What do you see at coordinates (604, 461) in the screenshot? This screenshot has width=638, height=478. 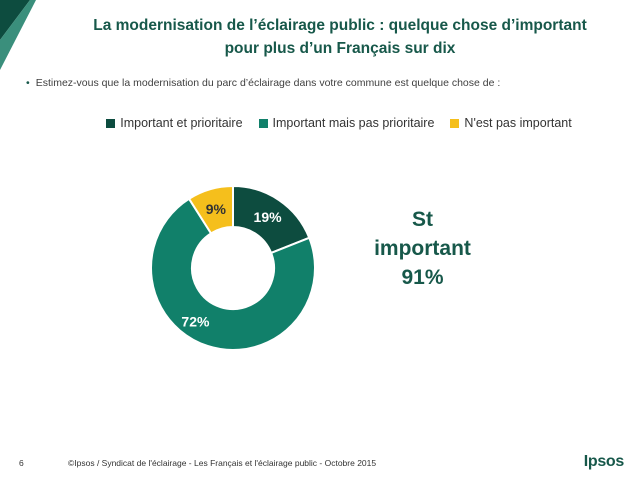 I see `ipsos-logo: Ipsos` at bounding box center [604, 461].